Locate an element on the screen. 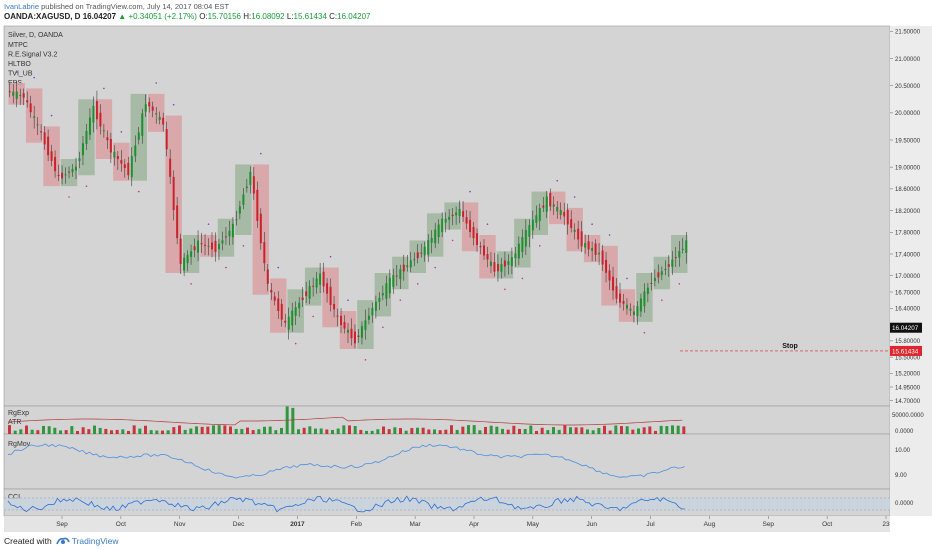 This screenshot has width=932, height=550. tradingview-brand: TradingView is located at coordinates (95, 541).